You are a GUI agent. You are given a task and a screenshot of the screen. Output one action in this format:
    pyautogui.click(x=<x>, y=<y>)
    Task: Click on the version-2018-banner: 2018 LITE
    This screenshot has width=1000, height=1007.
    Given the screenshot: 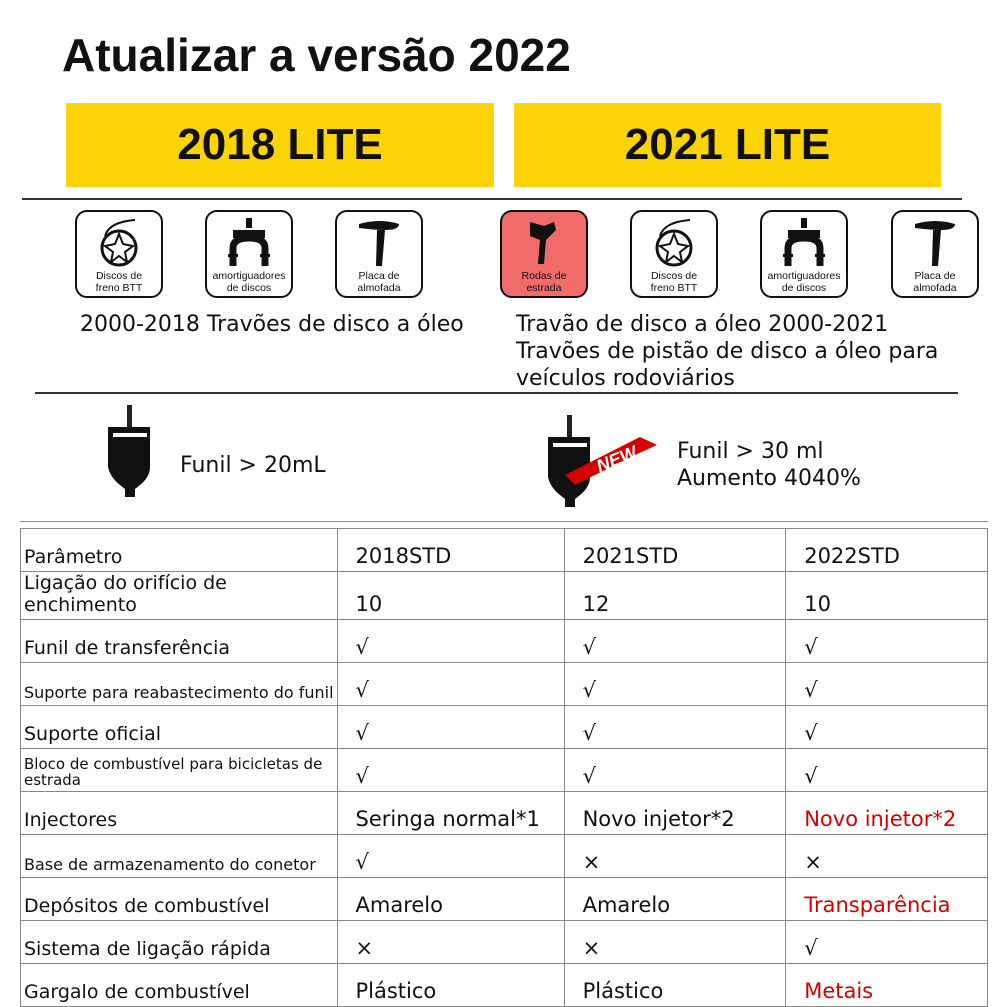 What is the action you would take?
    pyautogui.click(x=280, y=145)
    